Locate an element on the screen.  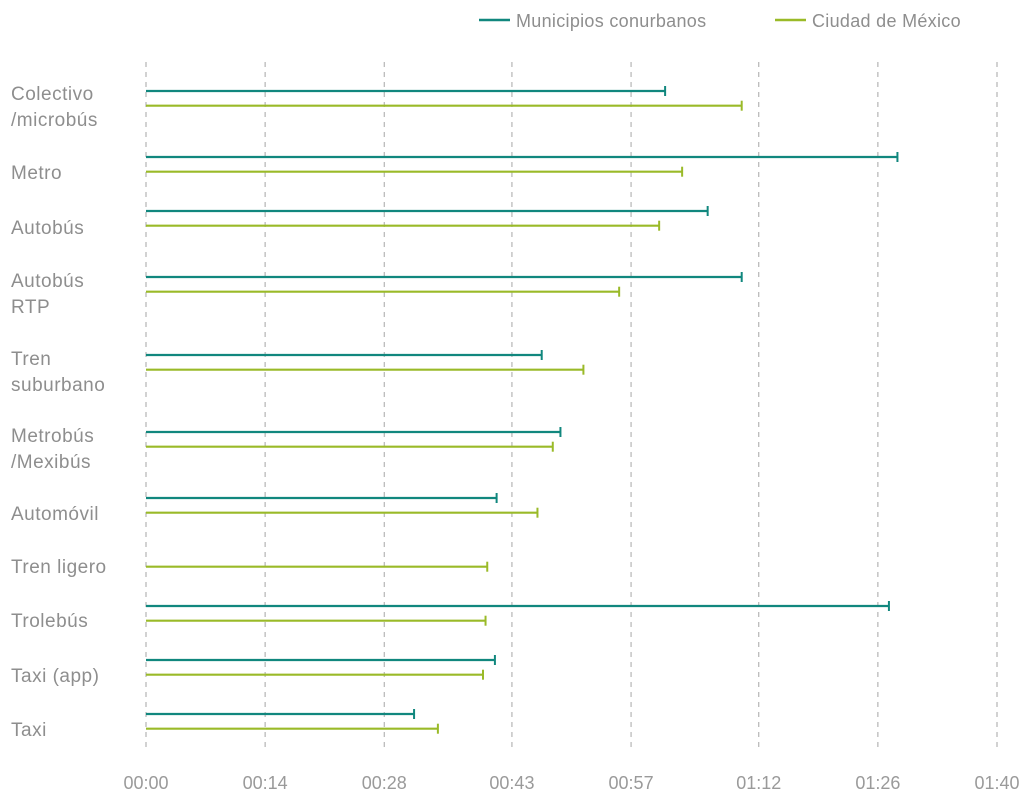
category-label: Taxi is located at coordinates (29, 730).